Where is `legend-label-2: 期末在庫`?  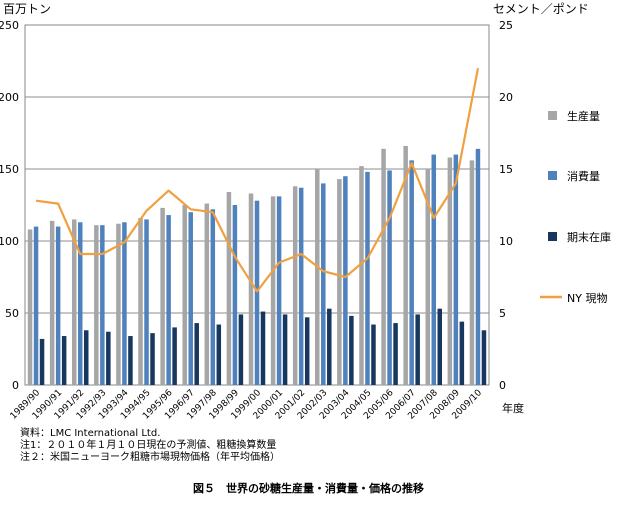
legend-label-2: 期末在庫 is located at coordinates (589, 237).